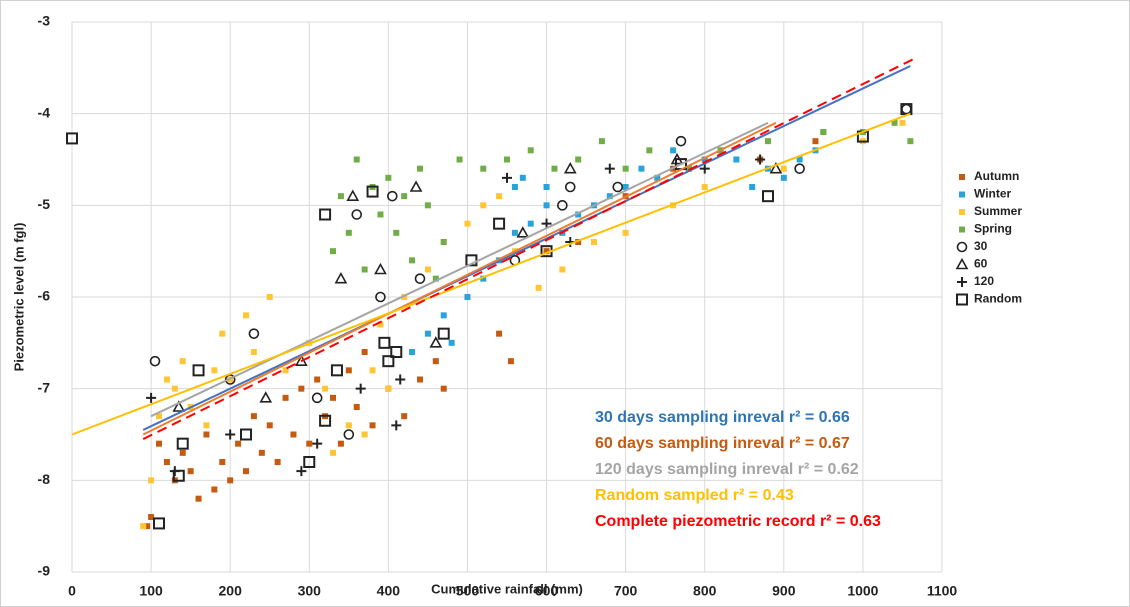 Image resolution: width=1130 pixels, height=607 pixels. What do you see at coordinates (231, 591) in the screenshot?
I see `x-tick-label: 200` at bounding box center [231, 591].